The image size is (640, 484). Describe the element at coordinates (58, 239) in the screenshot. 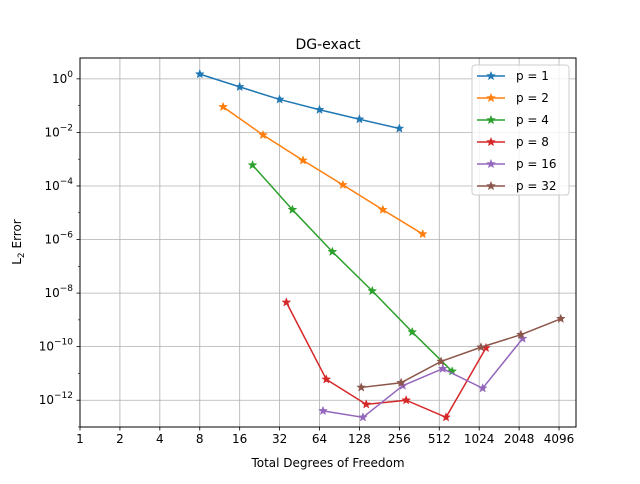

I see `y-tick-label: 10⁻⁶` at that location.